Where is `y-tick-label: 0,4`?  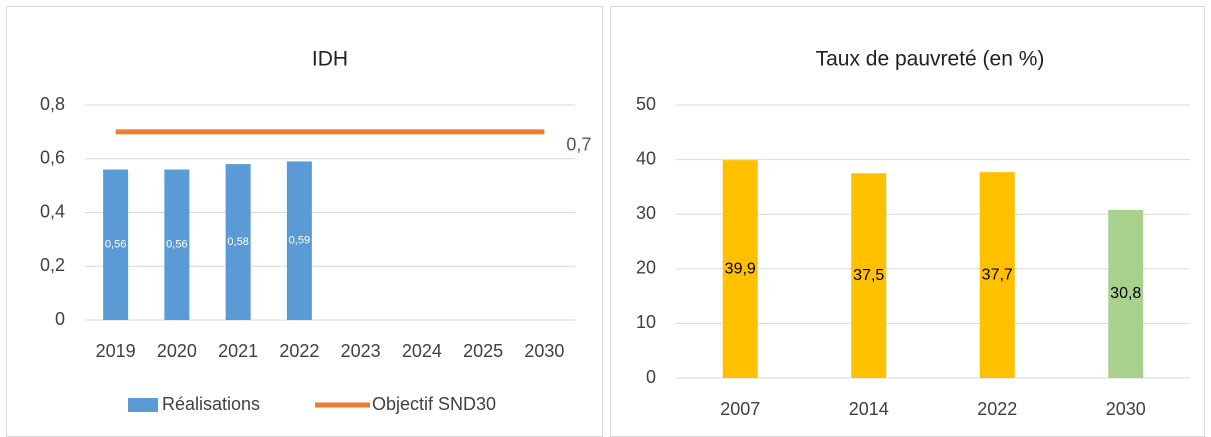
y-tick-label: 0,4 is located at coordinates (52, 211).